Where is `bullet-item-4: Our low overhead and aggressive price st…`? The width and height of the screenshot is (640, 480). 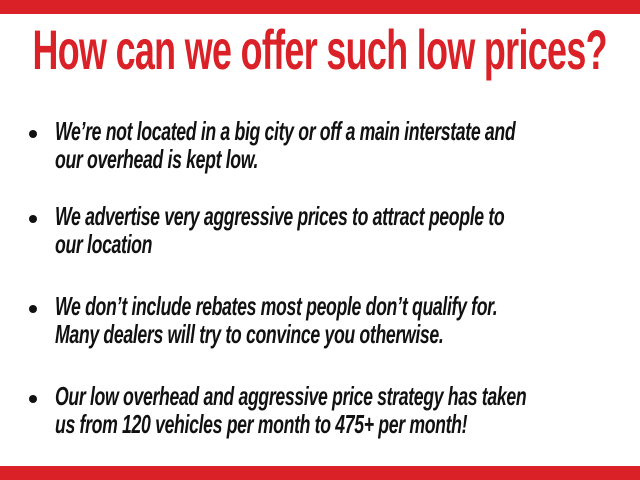 bullet-item-4: Our low overhead and aggressive price st… is located at coordinates (320, 412).